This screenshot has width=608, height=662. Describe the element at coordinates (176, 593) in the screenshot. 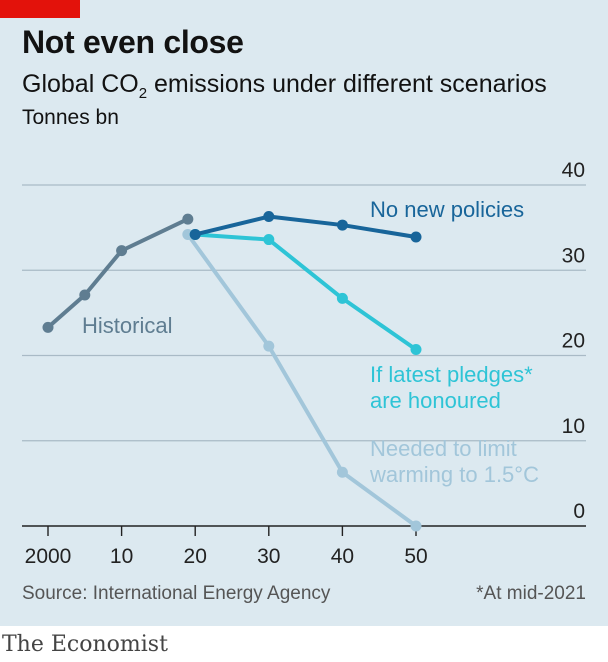

I see `source-note: Source: International Energy Agency` at that location.